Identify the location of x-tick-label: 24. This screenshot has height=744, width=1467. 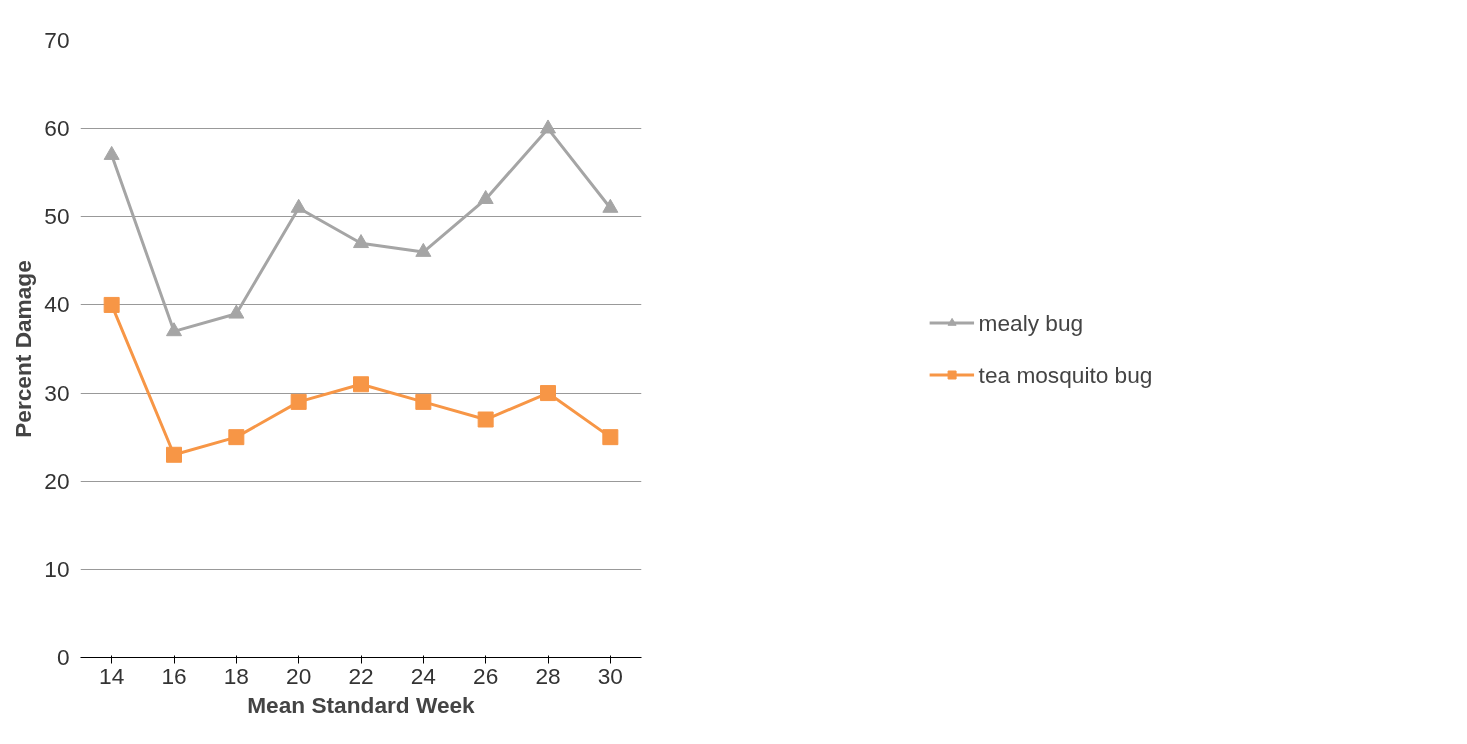
(423, 675).